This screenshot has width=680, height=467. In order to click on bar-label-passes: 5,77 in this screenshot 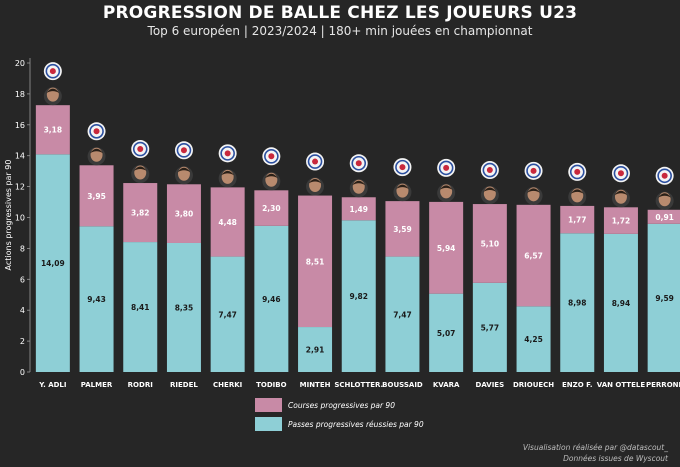, I will do `click(490, 327)`.